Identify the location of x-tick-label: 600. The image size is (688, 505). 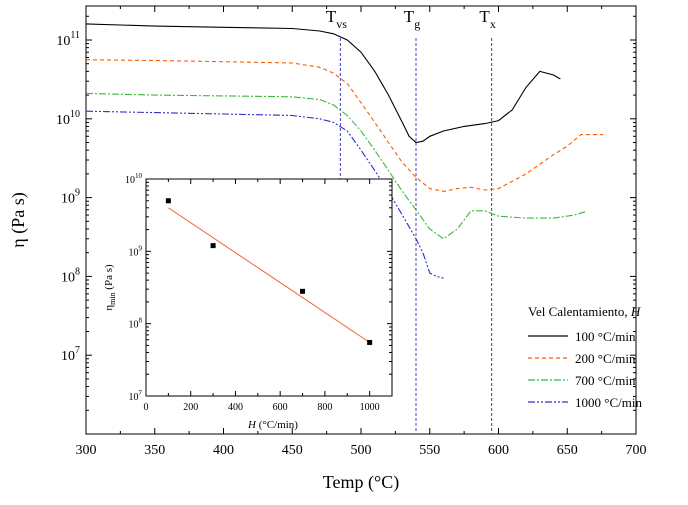
(498, 450).